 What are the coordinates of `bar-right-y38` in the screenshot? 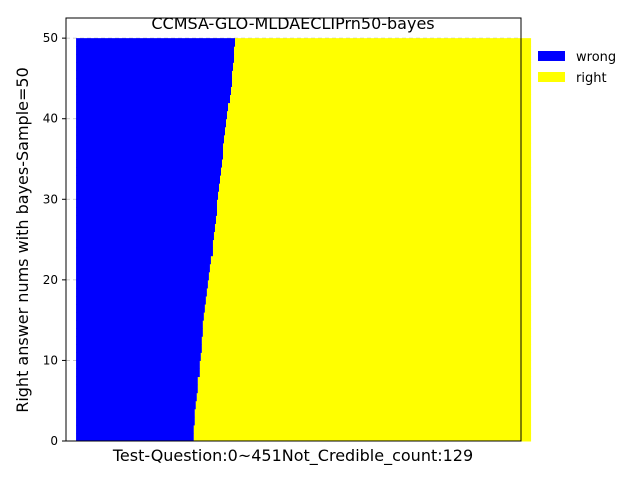 It's located at (378, 131).